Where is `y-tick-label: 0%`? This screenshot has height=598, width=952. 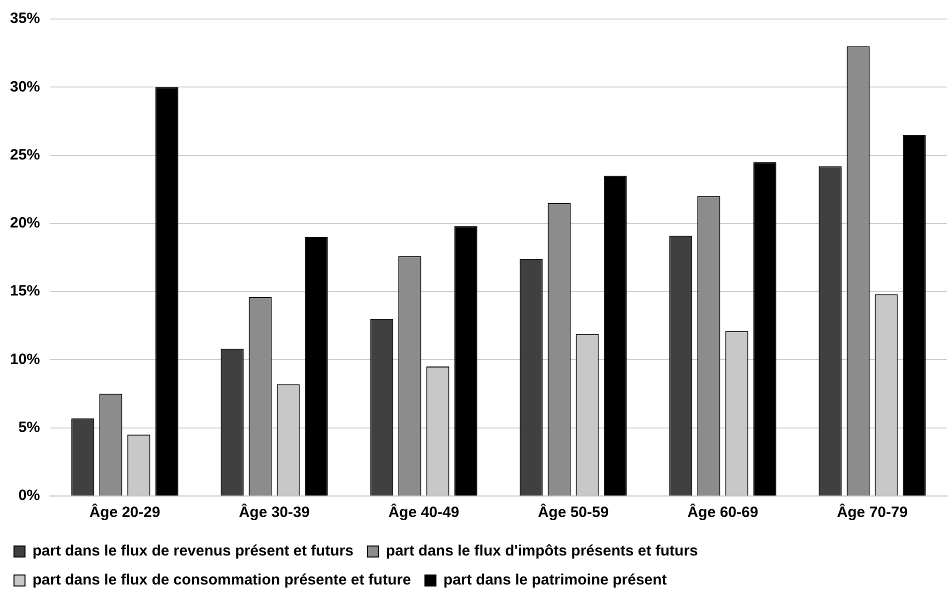 y-tick-label: 0% is located at coordinates (29, 495).